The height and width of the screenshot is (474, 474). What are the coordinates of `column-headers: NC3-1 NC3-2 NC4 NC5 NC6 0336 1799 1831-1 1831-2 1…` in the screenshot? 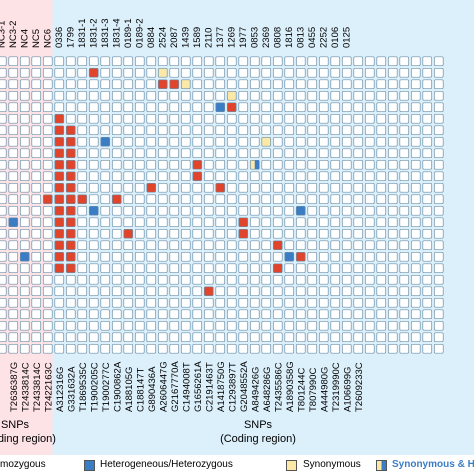 It's located at (176, 33).